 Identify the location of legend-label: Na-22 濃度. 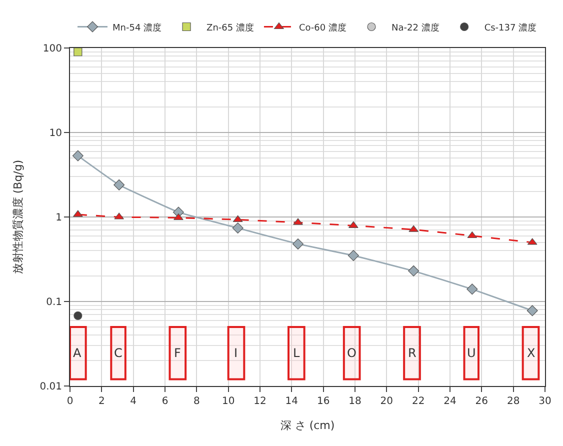
(416, 28).